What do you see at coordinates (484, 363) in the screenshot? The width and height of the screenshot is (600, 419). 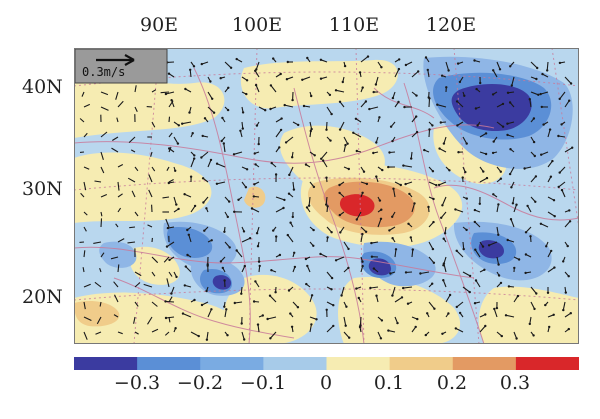 I see `colorbar-segment` at bounding box center [484, 363].